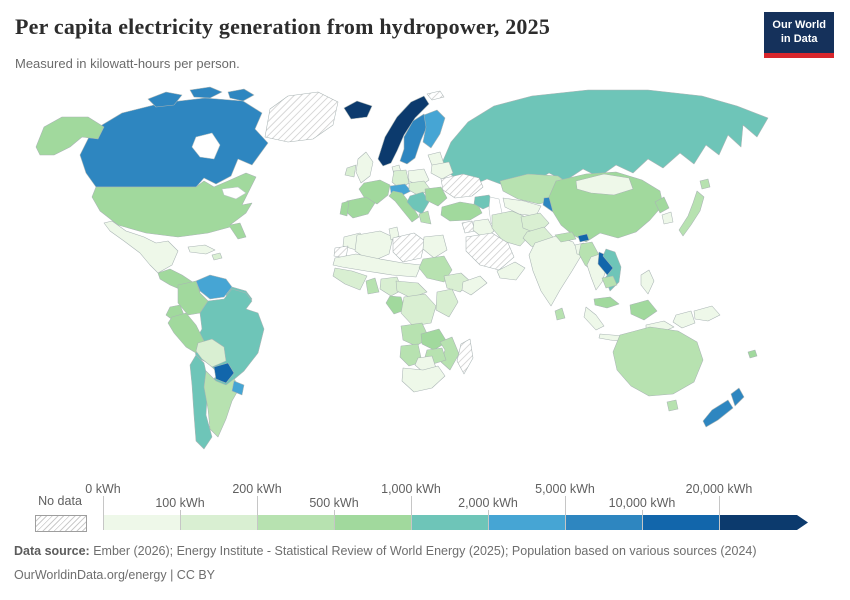  Describe the element at coordinates (186, 333) in the screenshot. I see `country-peru` at that location.